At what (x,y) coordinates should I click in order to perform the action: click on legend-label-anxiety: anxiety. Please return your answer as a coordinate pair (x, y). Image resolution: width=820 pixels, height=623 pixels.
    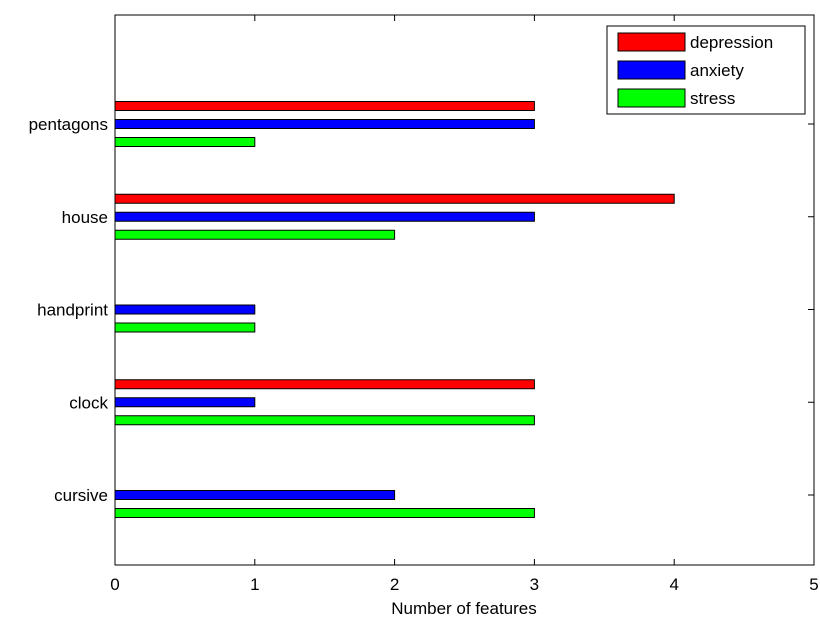
    Looking at the image, I should click on (717, 70).